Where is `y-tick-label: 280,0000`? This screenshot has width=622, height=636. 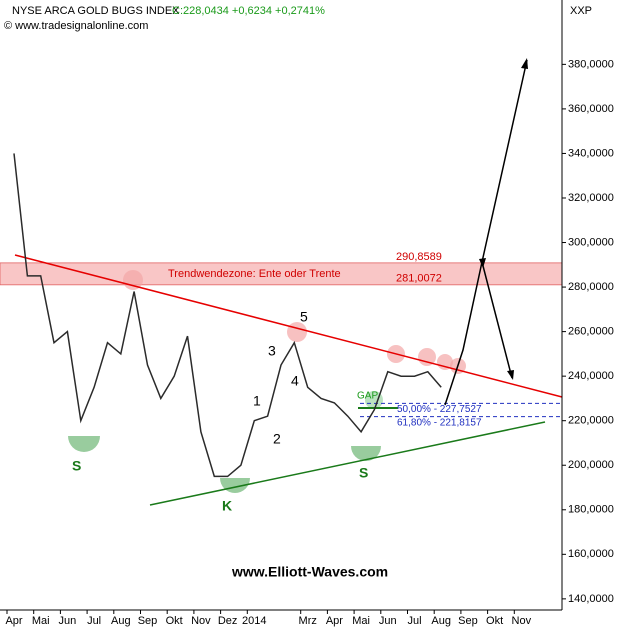
y-tick-label: 280,0000 is located at coordinates (591, 287).